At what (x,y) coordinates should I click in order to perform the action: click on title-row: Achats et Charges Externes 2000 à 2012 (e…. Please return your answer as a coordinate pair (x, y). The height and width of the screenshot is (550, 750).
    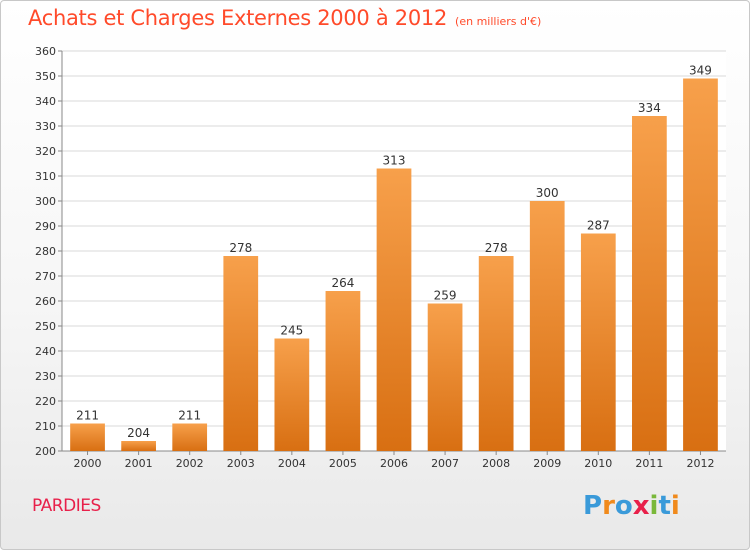
    Looking at the image, I should click on (284, 18).